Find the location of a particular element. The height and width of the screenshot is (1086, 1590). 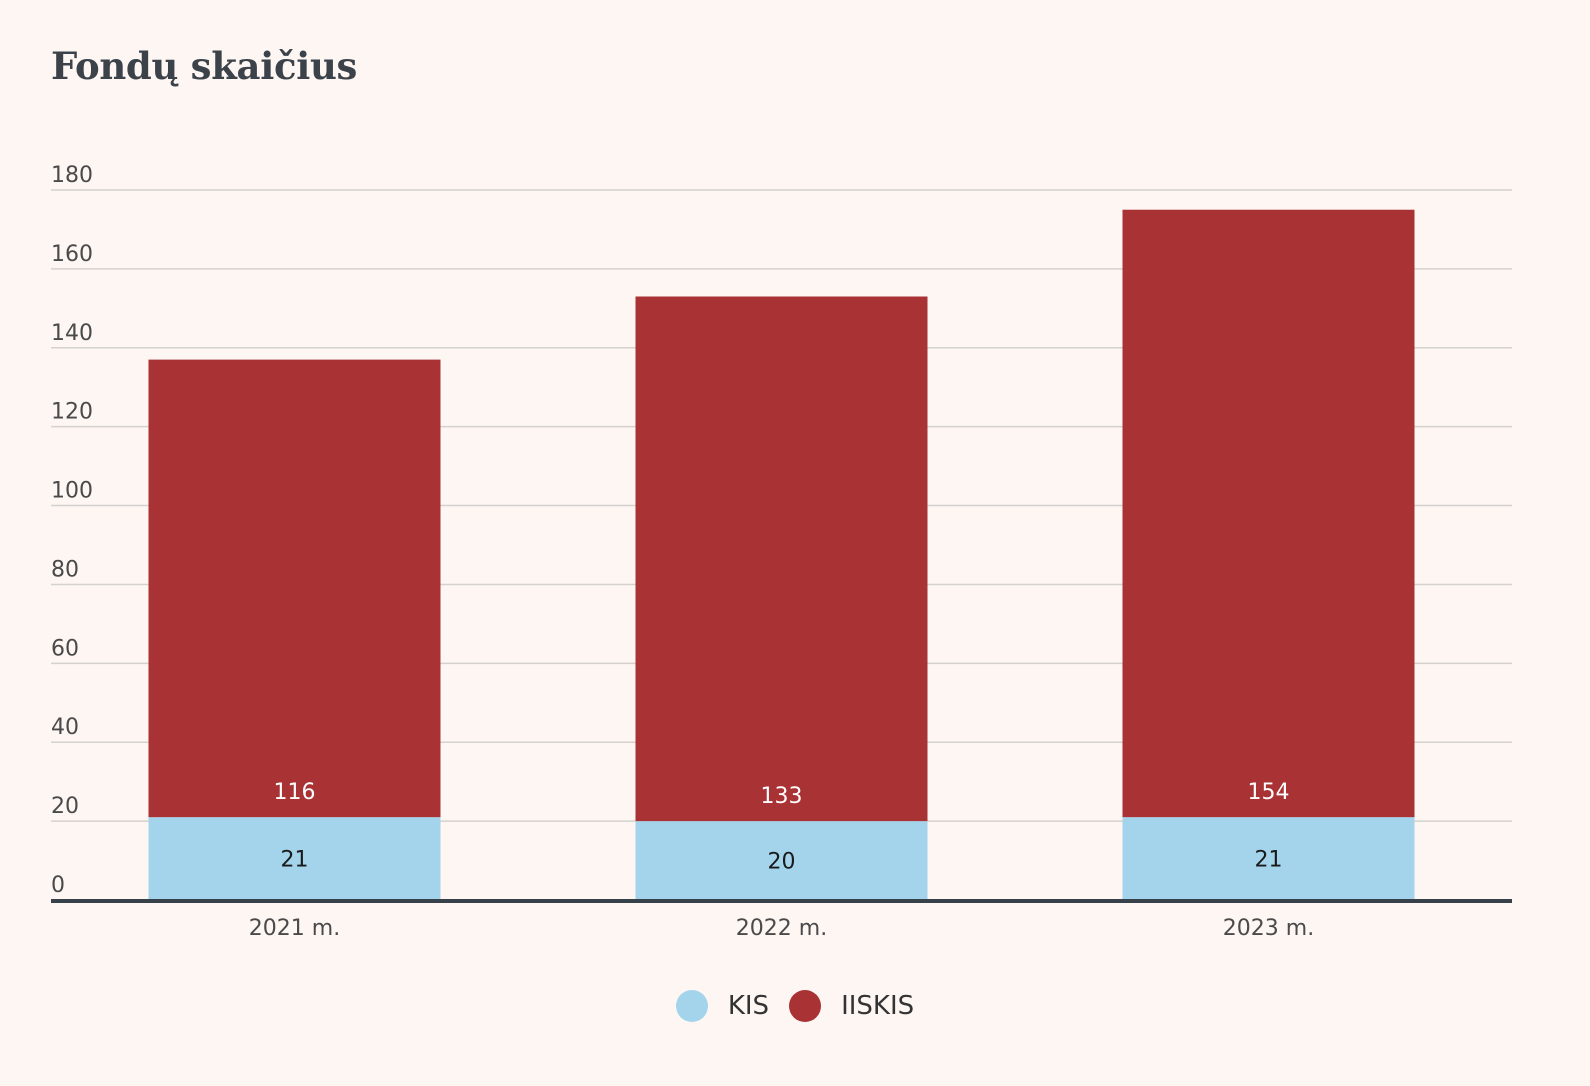

data-label: 133 is located at coordinates (782, 796).